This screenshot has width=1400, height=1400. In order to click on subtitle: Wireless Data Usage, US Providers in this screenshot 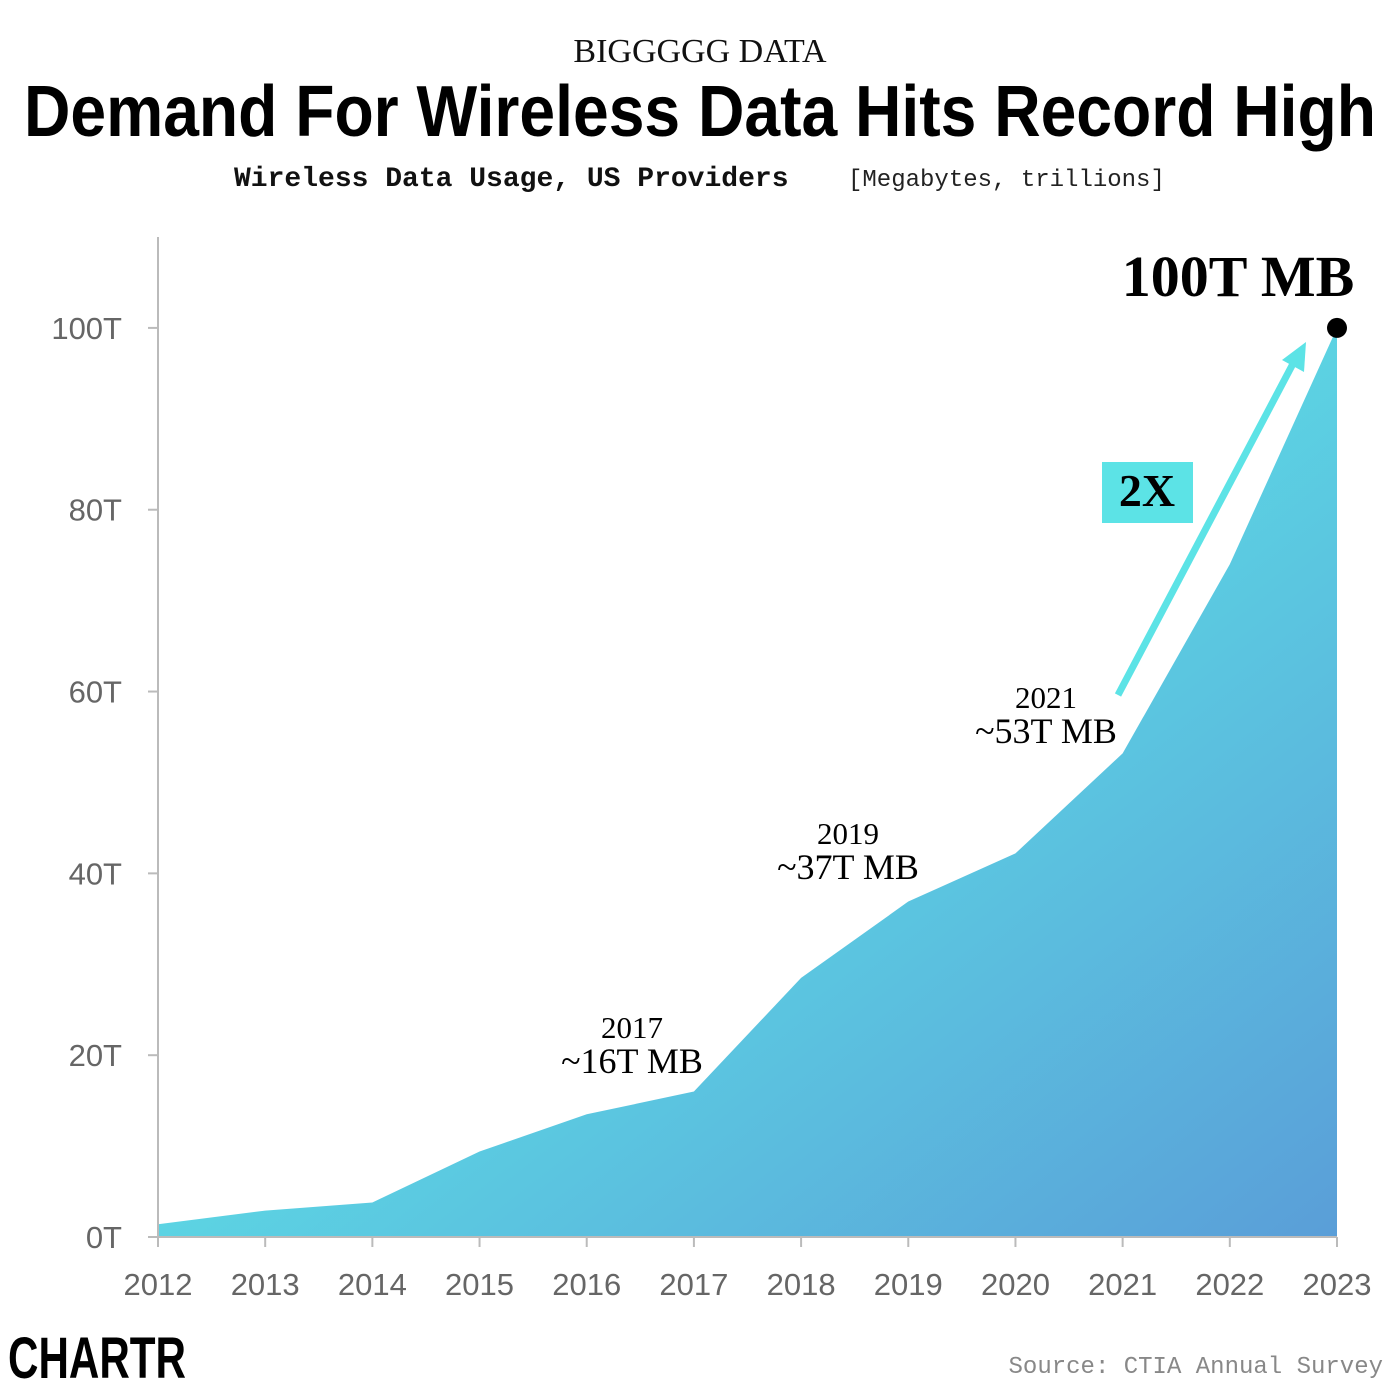, I will do `click(511, 179)`.